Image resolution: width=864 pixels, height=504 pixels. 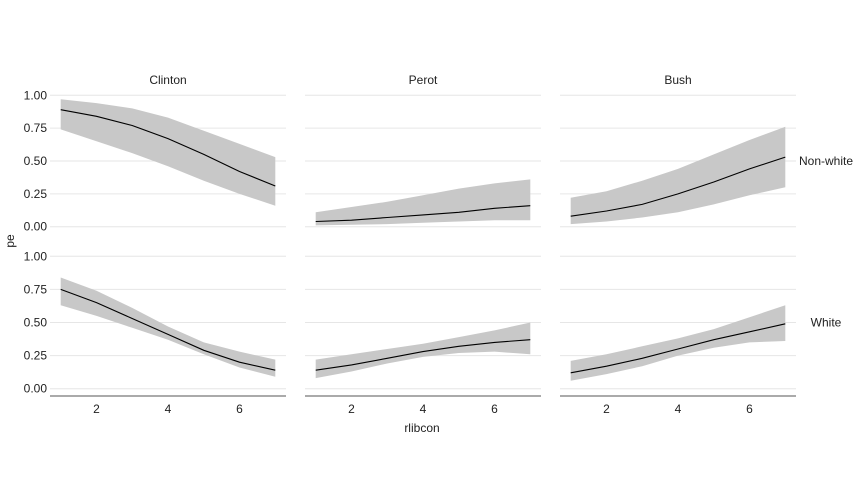 I want to click on confidence-ribbon-bush-white, so click(x=678, y=343).